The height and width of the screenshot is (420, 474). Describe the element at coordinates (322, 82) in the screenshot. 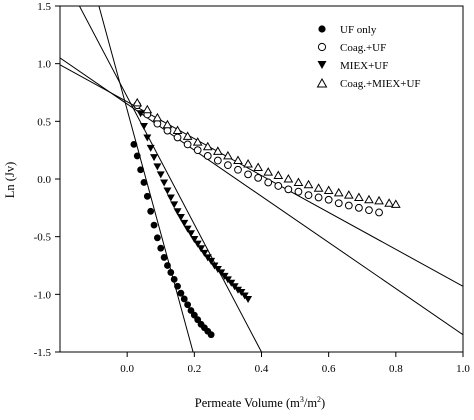

I see `legend-marker-open-triangle-up` at that location.